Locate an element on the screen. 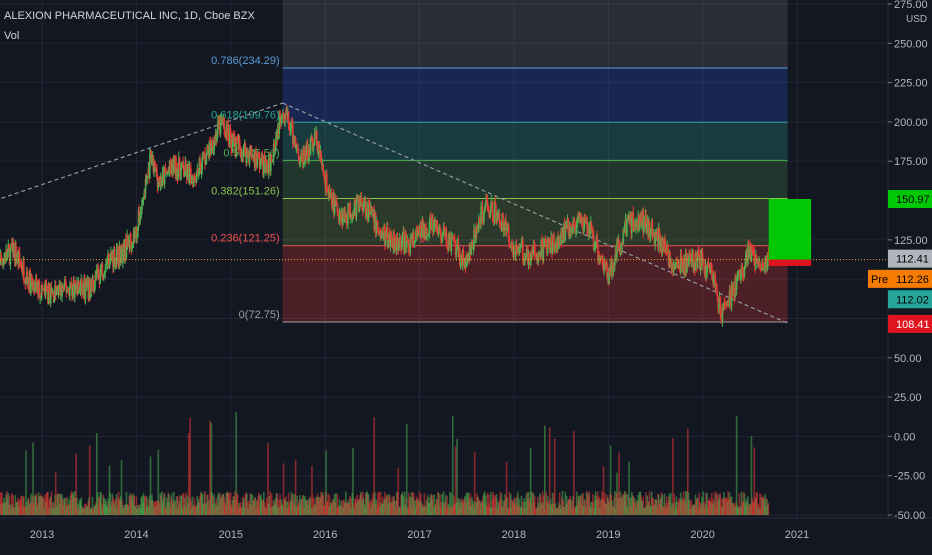 Image resolution: width=932 pixels, height=555 pixels. volume-indicator-label: Vol is located at coordinates (12, 36).